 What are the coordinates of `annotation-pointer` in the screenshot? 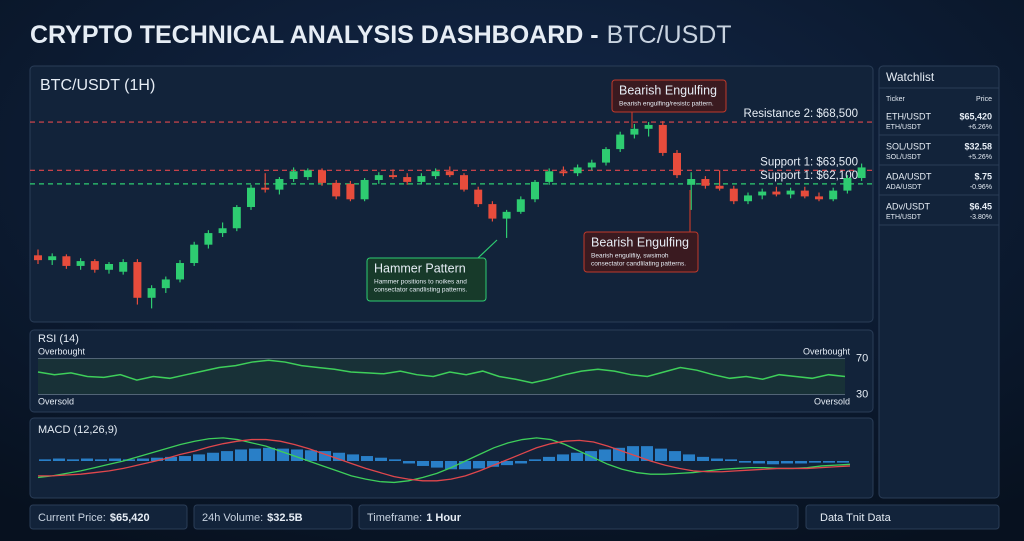 It's located at (487, 249).